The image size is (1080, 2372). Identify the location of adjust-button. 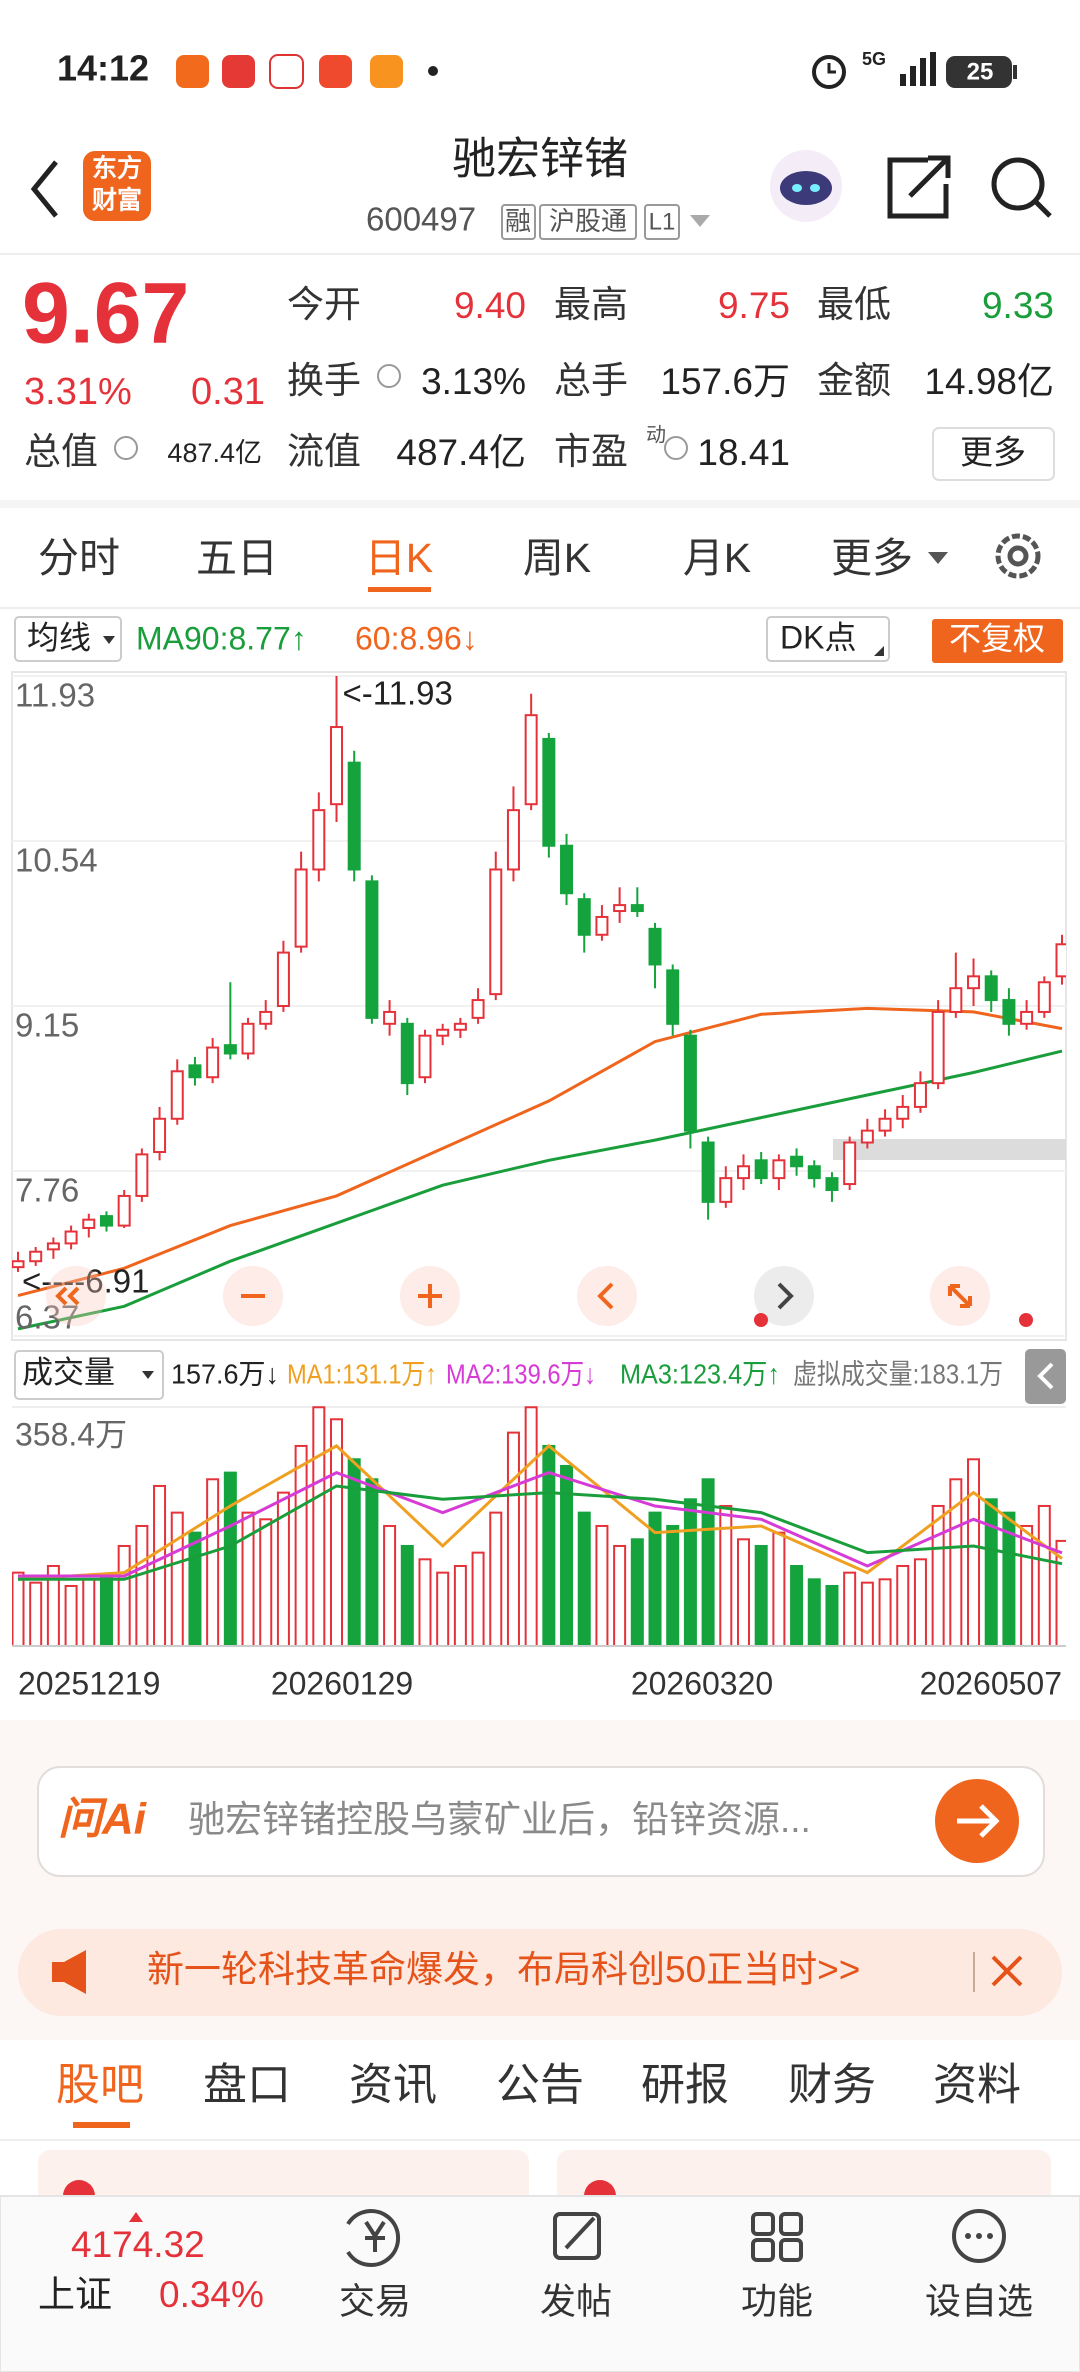
(997, 641).